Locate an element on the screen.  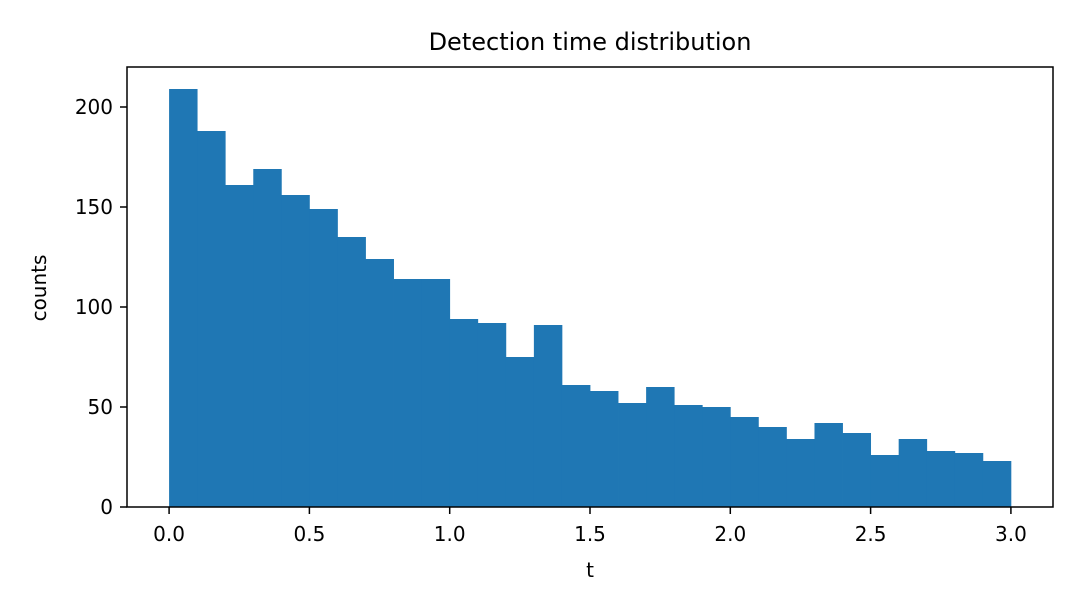
x-axis-ticks: 0.0 0.5 1.0 1.5 2.0 2.5 3.0 is located at coordinates (590, 526).